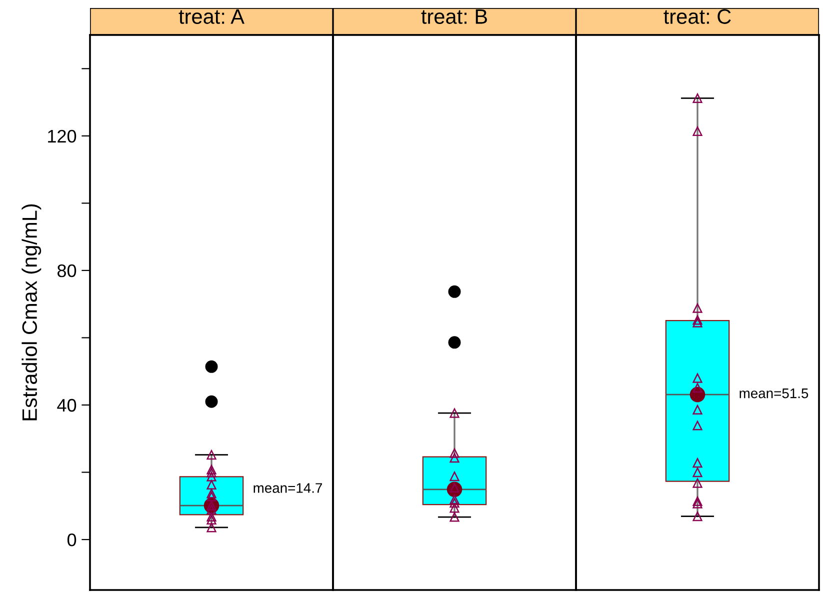 This screenshot has width=823, height=594. What do you see at coordinates (454, 16) in the screenshot?
I see `category-label: treat: B` at bounding box center [454, 16].